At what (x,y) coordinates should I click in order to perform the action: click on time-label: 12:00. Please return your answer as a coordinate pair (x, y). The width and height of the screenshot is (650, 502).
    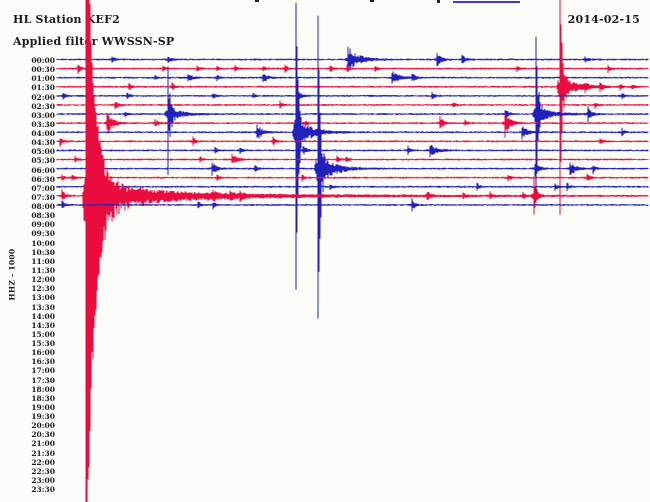
    Looking at the image, I should click on (43, 280).